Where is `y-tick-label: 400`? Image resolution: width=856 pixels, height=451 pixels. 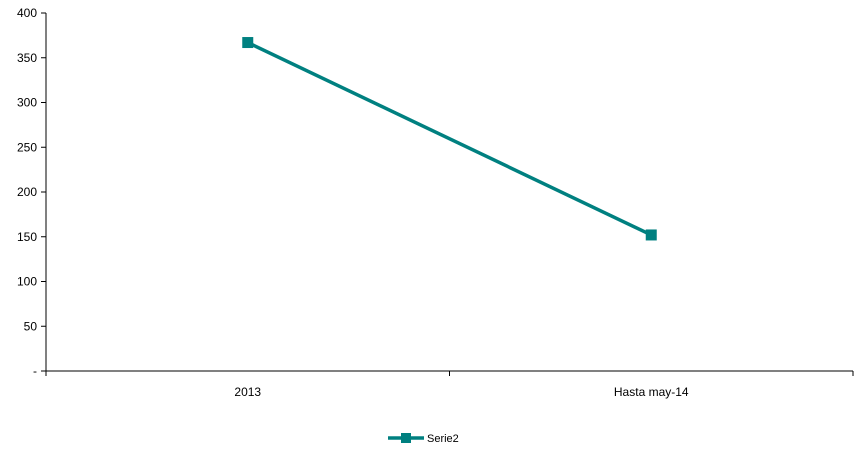
y-tick-label: 400 is located at coordinates (27, 13).